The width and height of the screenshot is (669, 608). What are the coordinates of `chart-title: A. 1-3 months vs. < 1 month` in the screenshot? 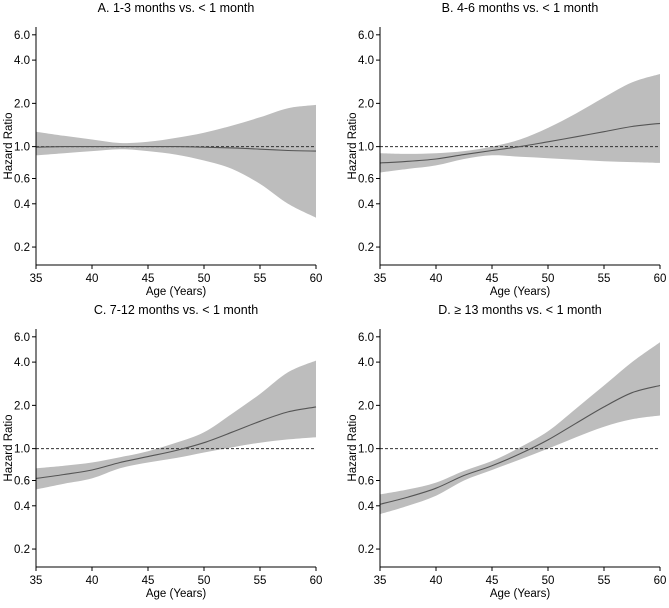 It's located at (176, 8).